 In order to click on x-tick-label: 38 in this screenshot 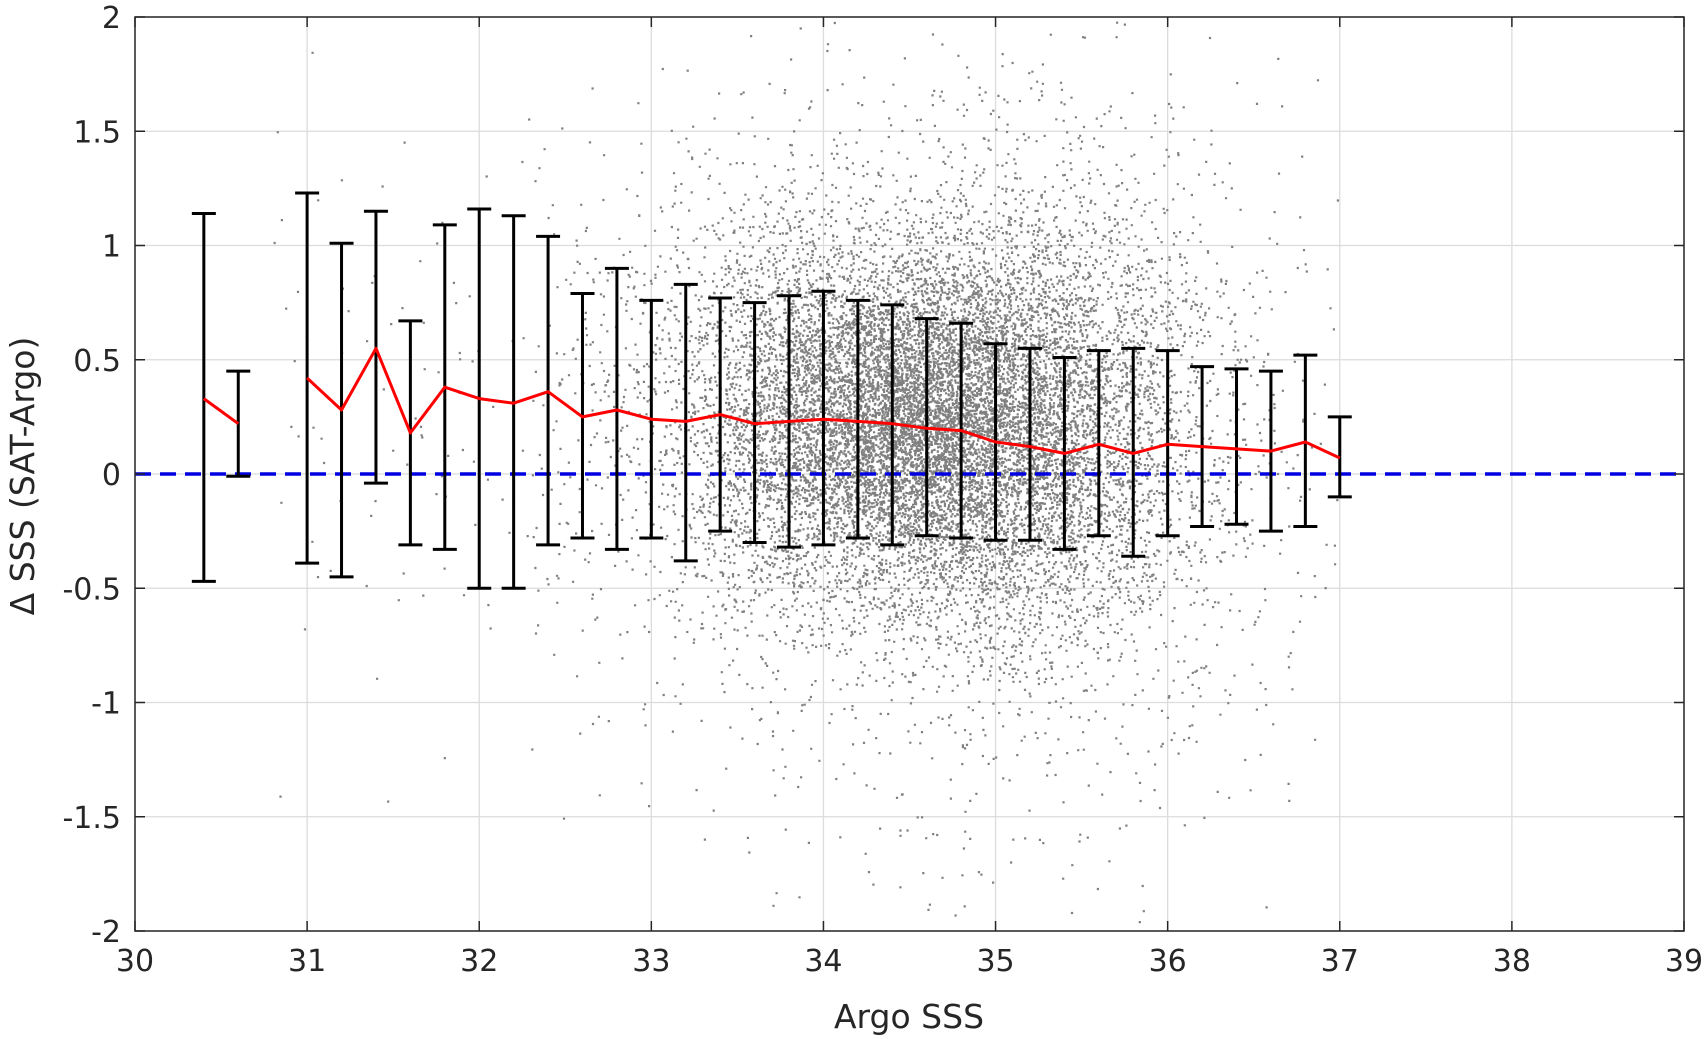, I will do `click(1512, 961)`.